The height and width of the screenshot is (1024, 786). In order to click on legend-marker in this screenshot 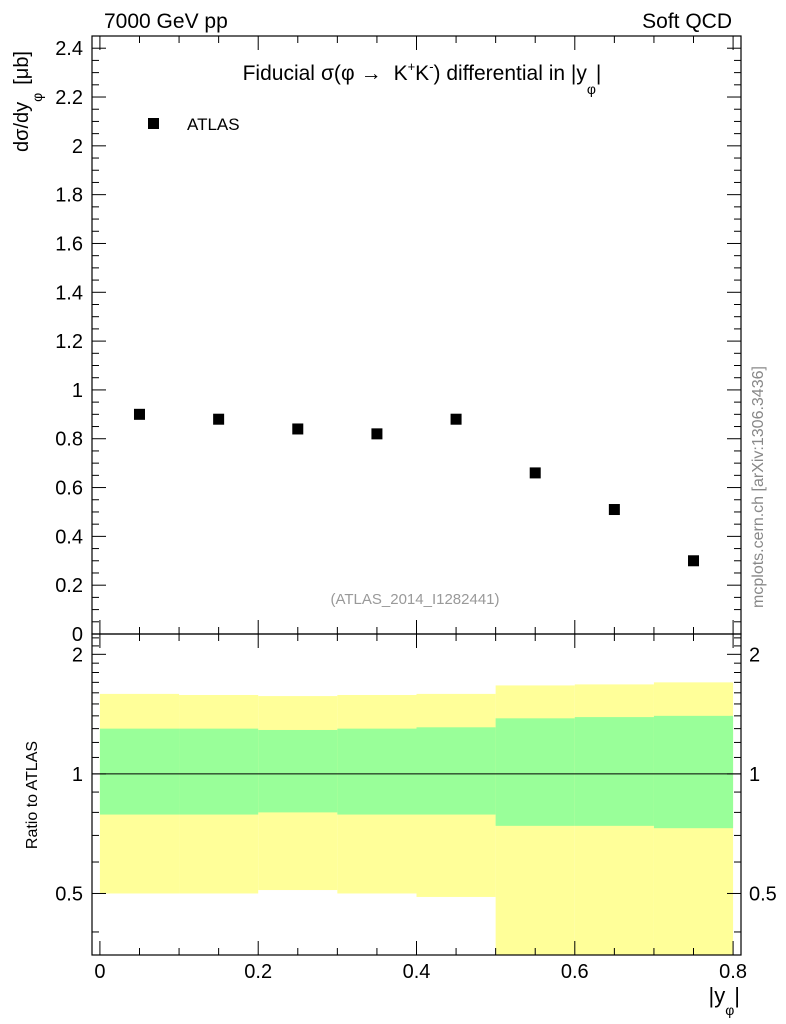, I will do `click(153, 123)`.